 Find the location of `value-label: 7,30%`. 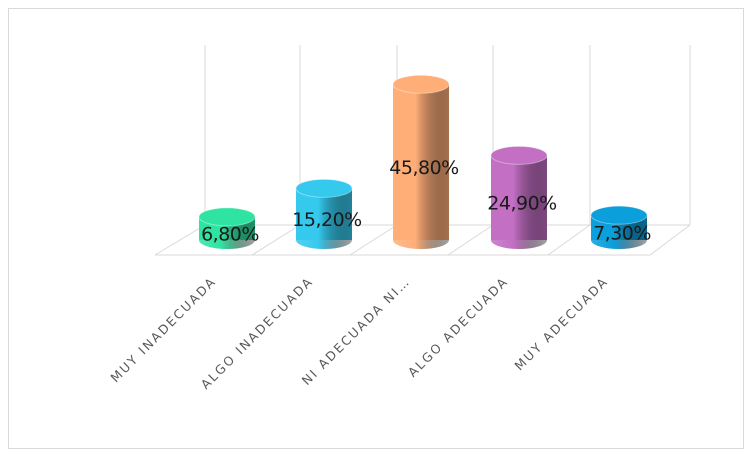

value-label: 7,30% is located at coordinates (622, 234).